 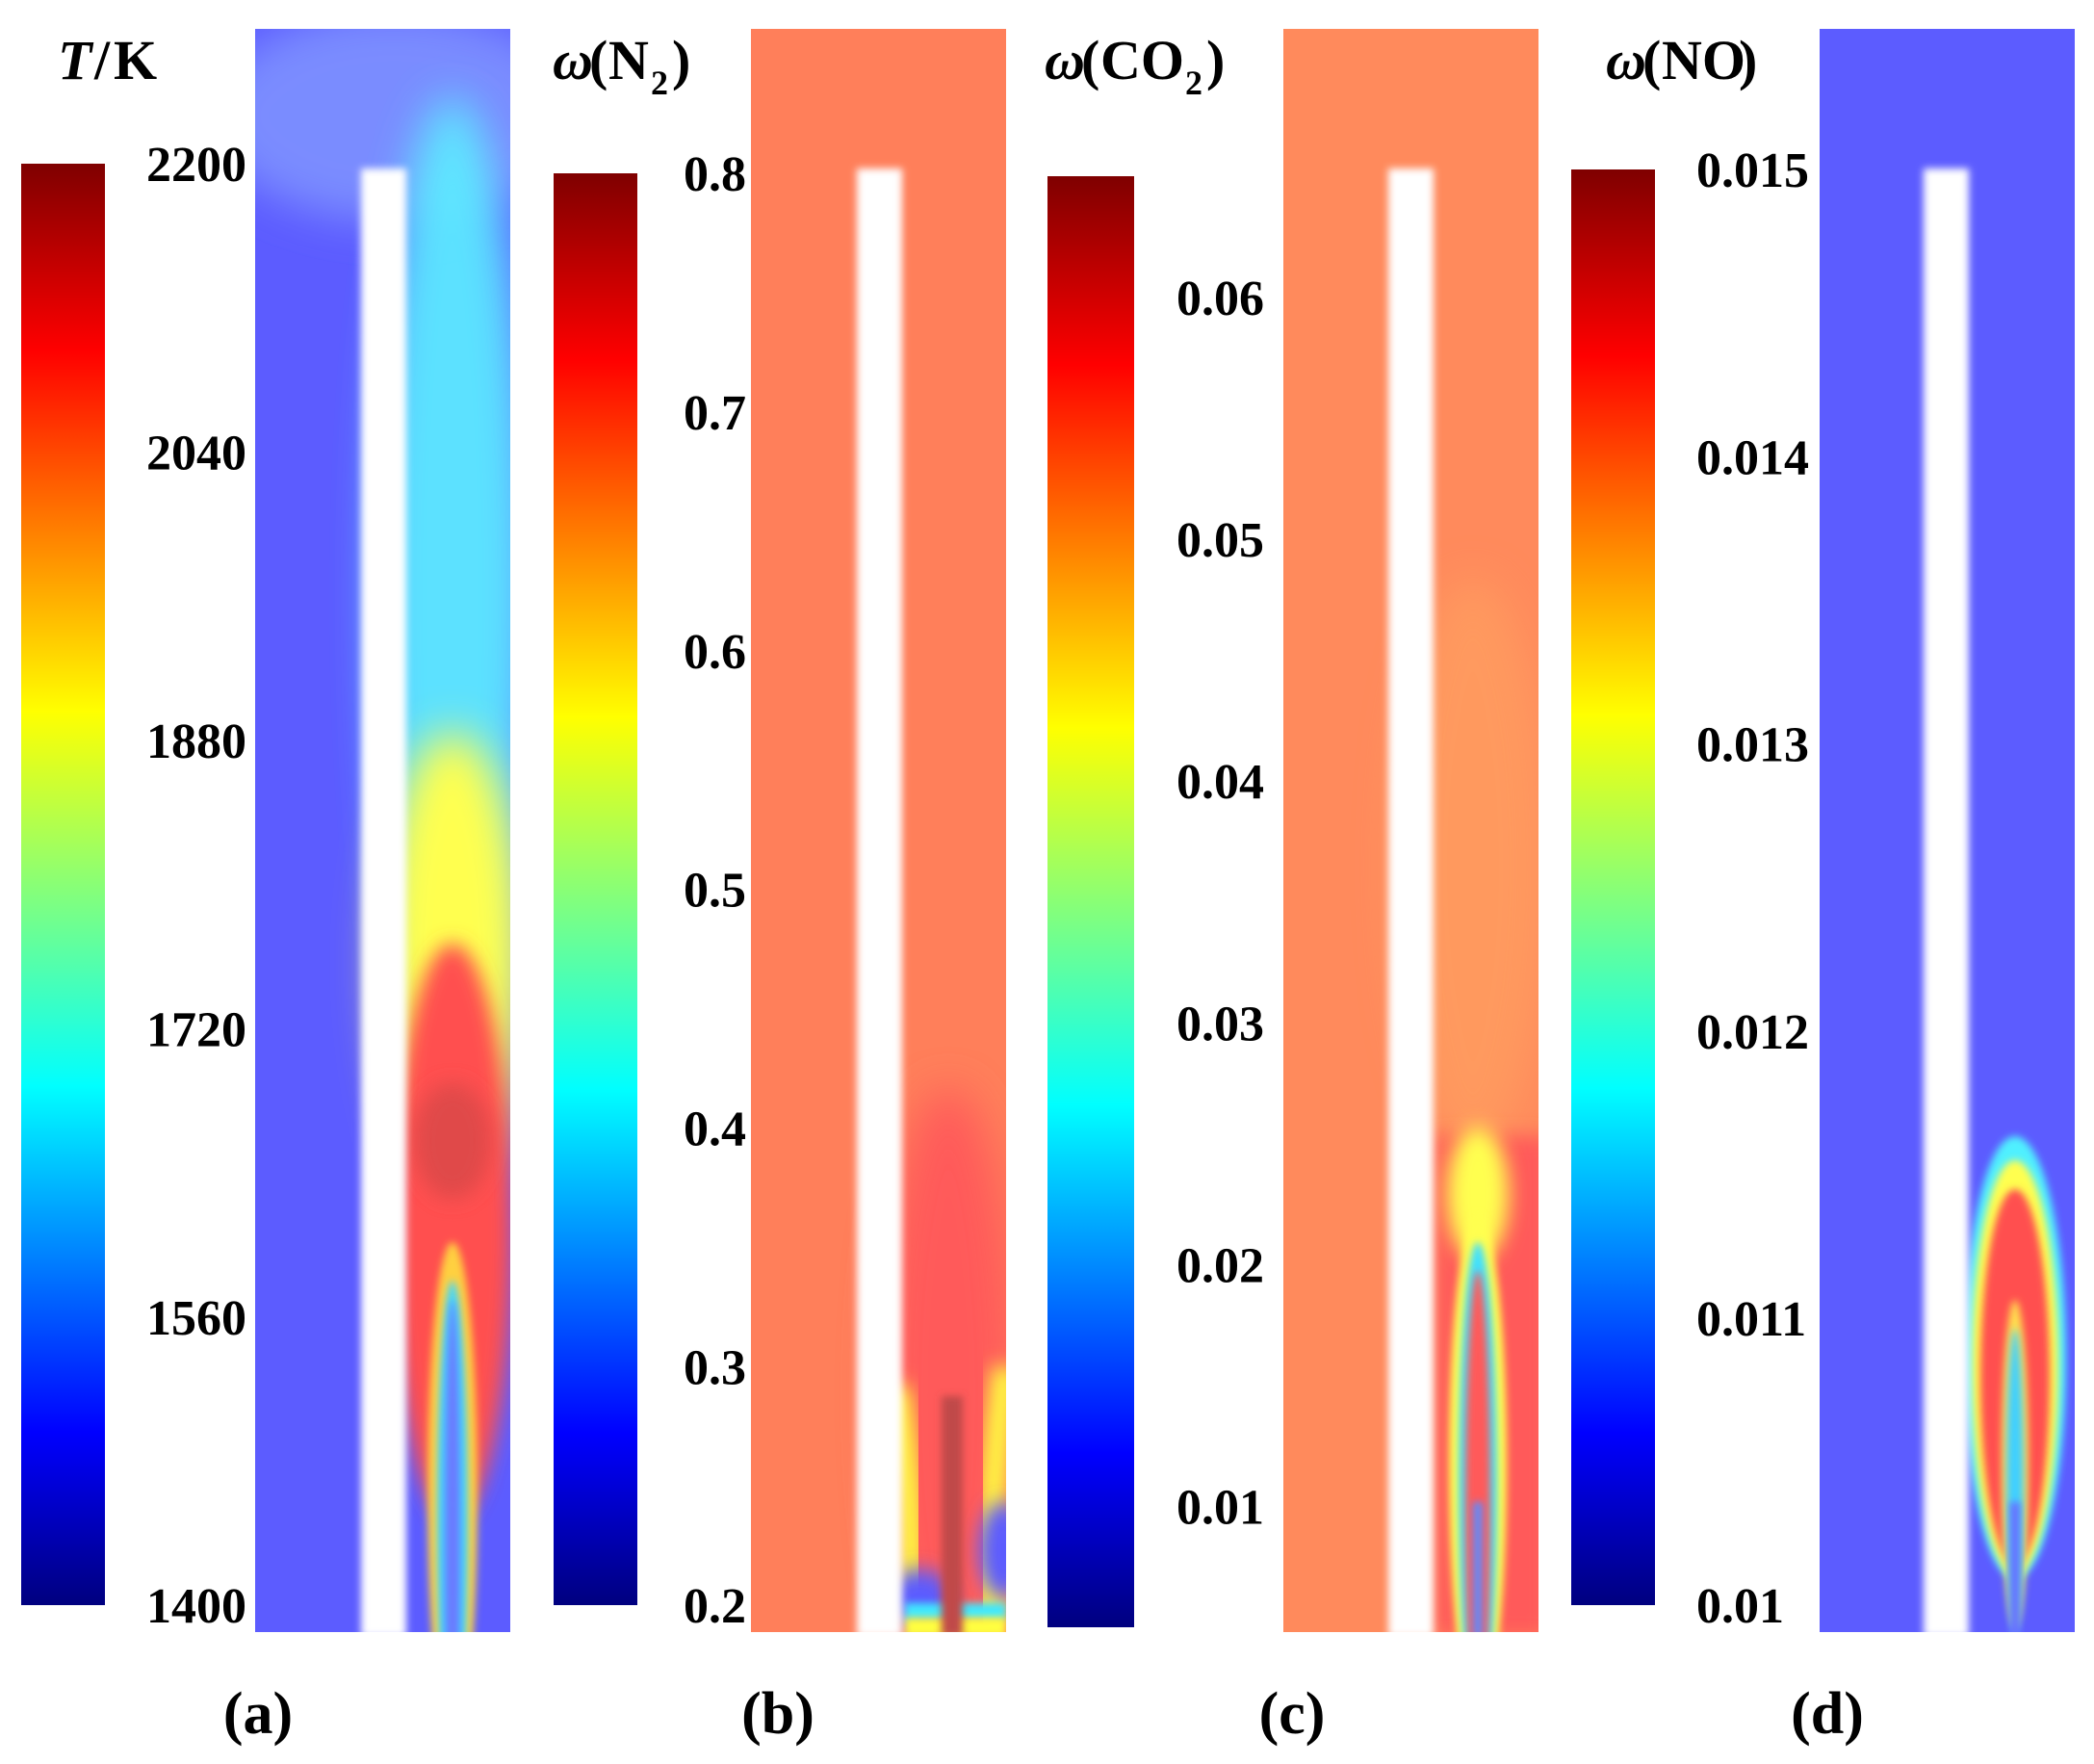 I want to click on panel-label-a: (a), so click(x=258, y=1714).